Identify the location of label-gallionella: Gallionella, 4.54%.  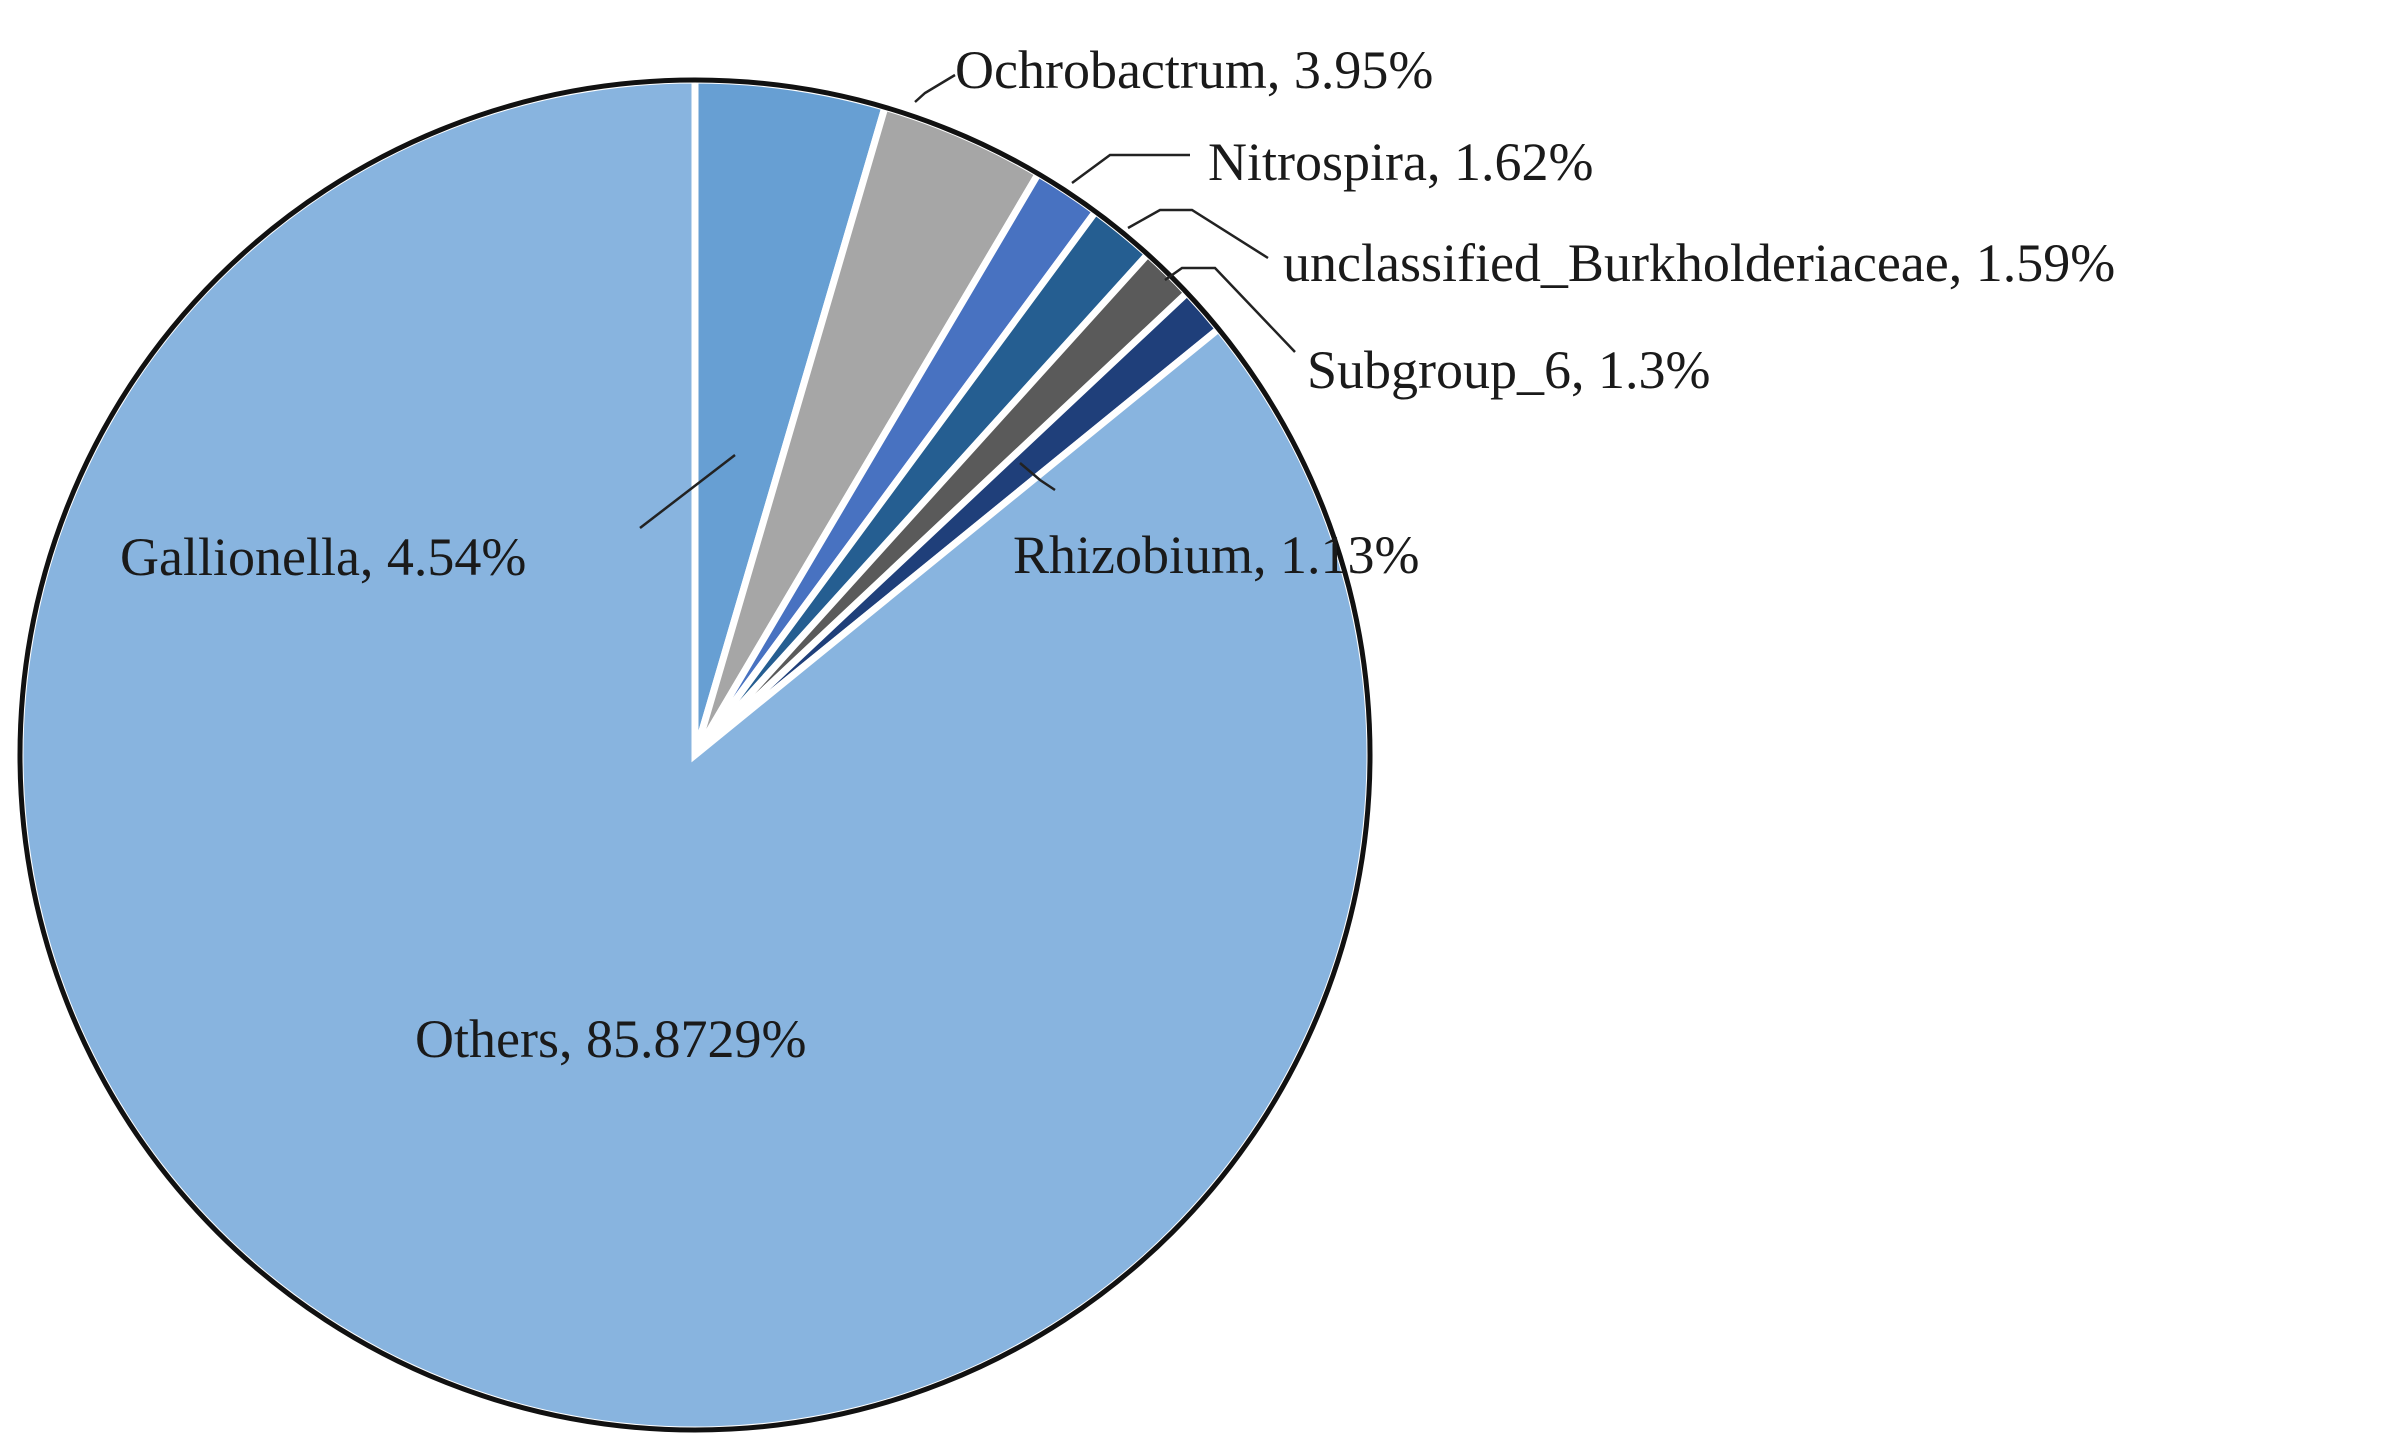
(323, 557).